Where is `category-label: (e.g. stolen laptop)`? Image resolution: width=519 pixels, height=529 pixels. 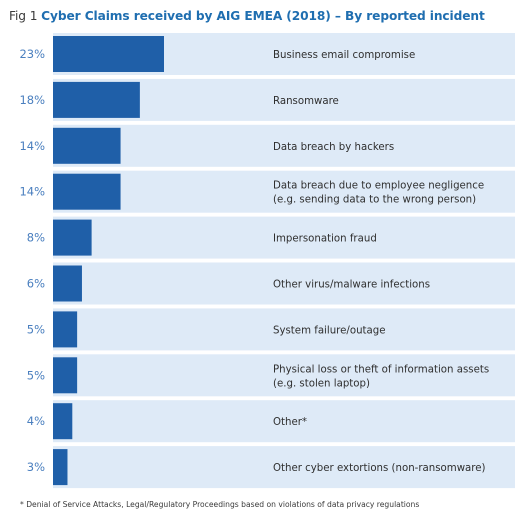 category-label: (e.g. stolen laptop) is located at coordinates (321, 383).